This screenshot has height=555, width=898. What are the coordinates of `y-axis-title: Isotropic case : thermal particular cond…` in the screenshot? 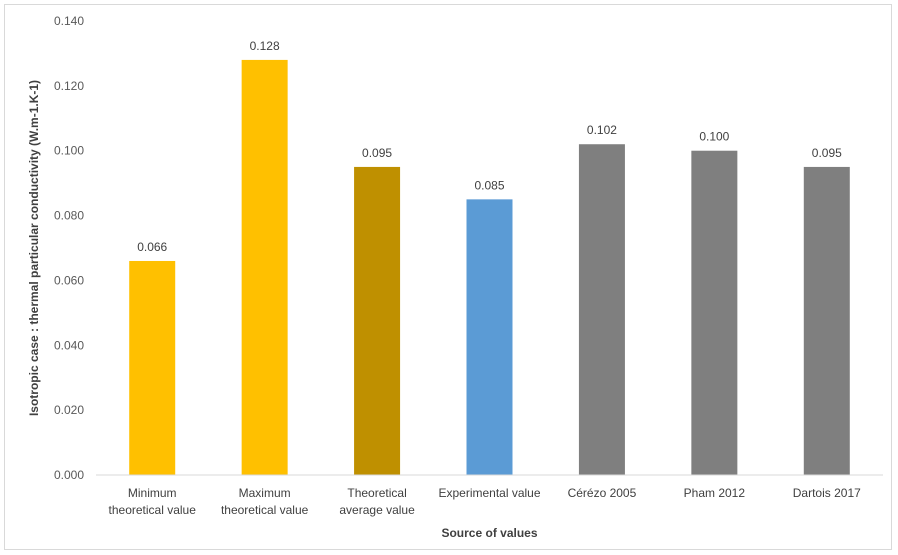 It's located at (34, 248).